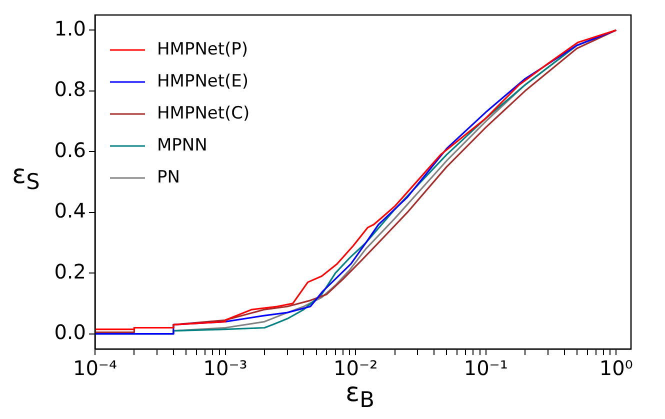  Describe the element at coordinates (203, 81) in the screenshot. I see `legend-label: HMPNet(E)` at that location.